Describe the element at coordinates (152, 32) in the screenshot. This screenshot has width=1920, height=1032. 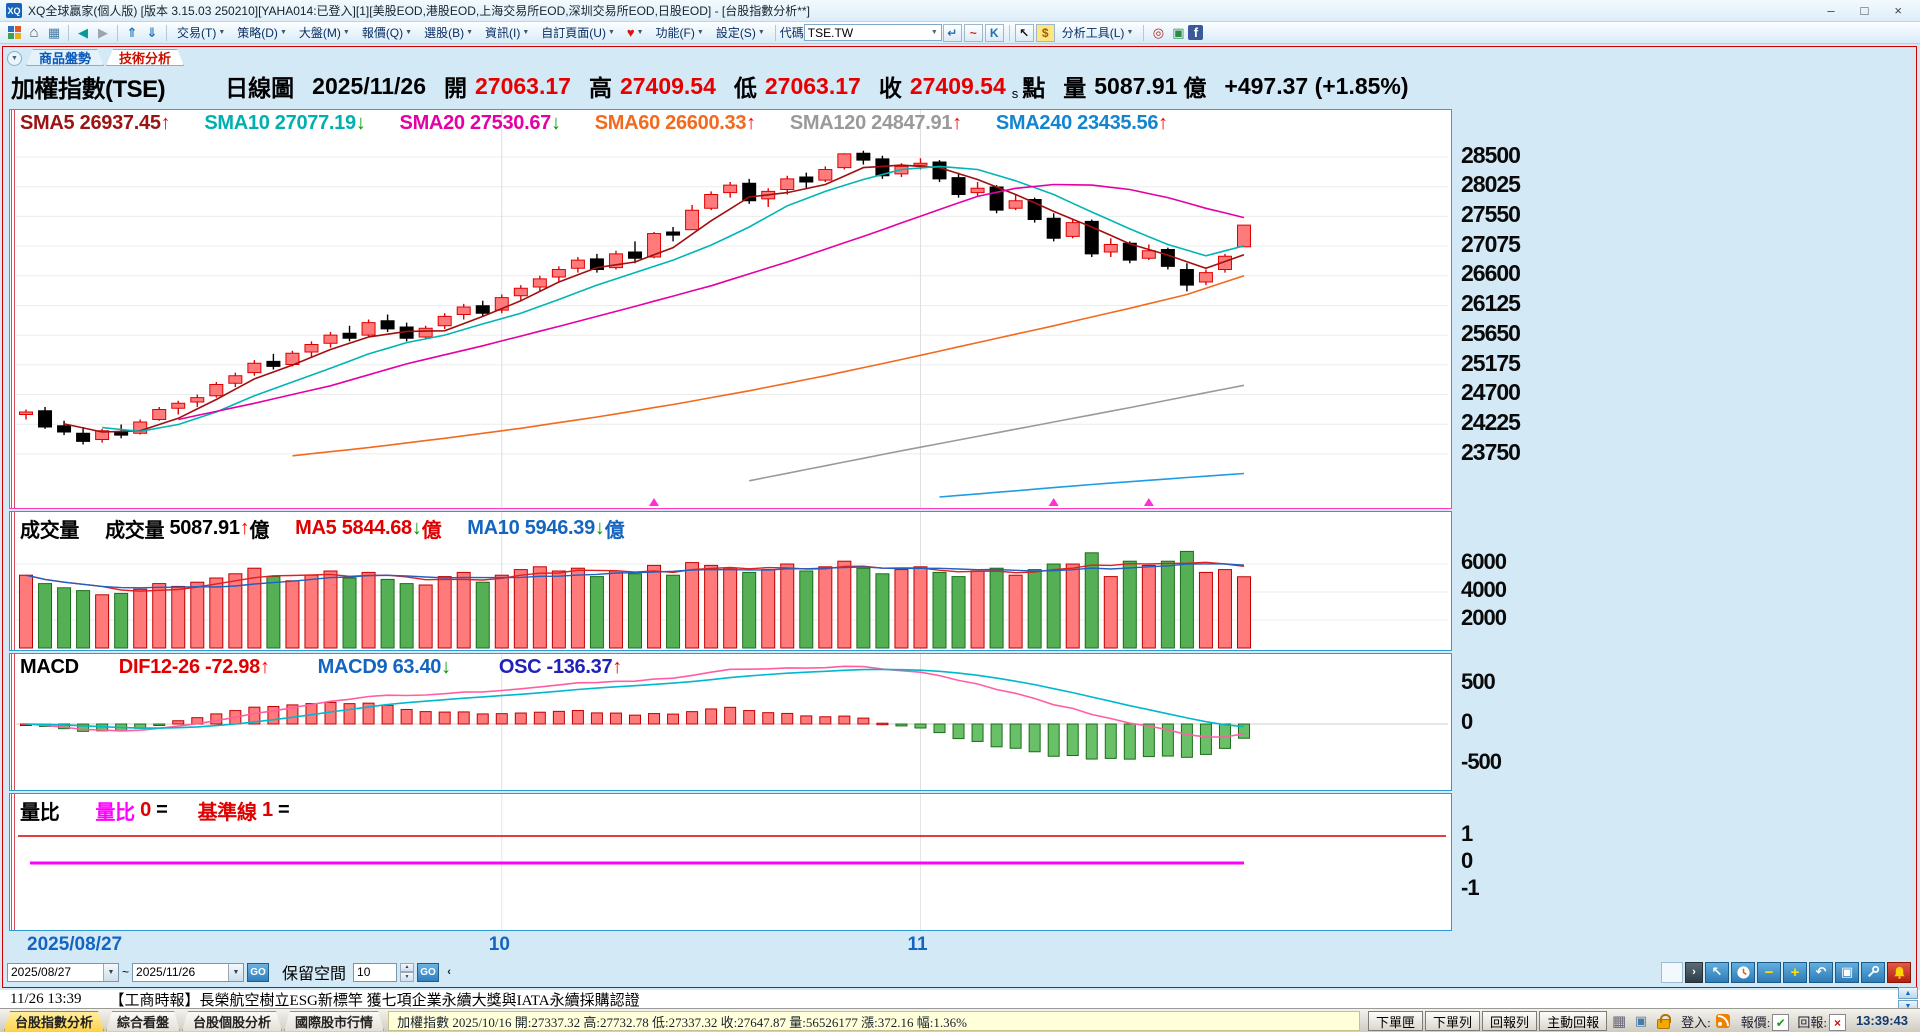
I see `page-down-icon: ⇓` at that location.